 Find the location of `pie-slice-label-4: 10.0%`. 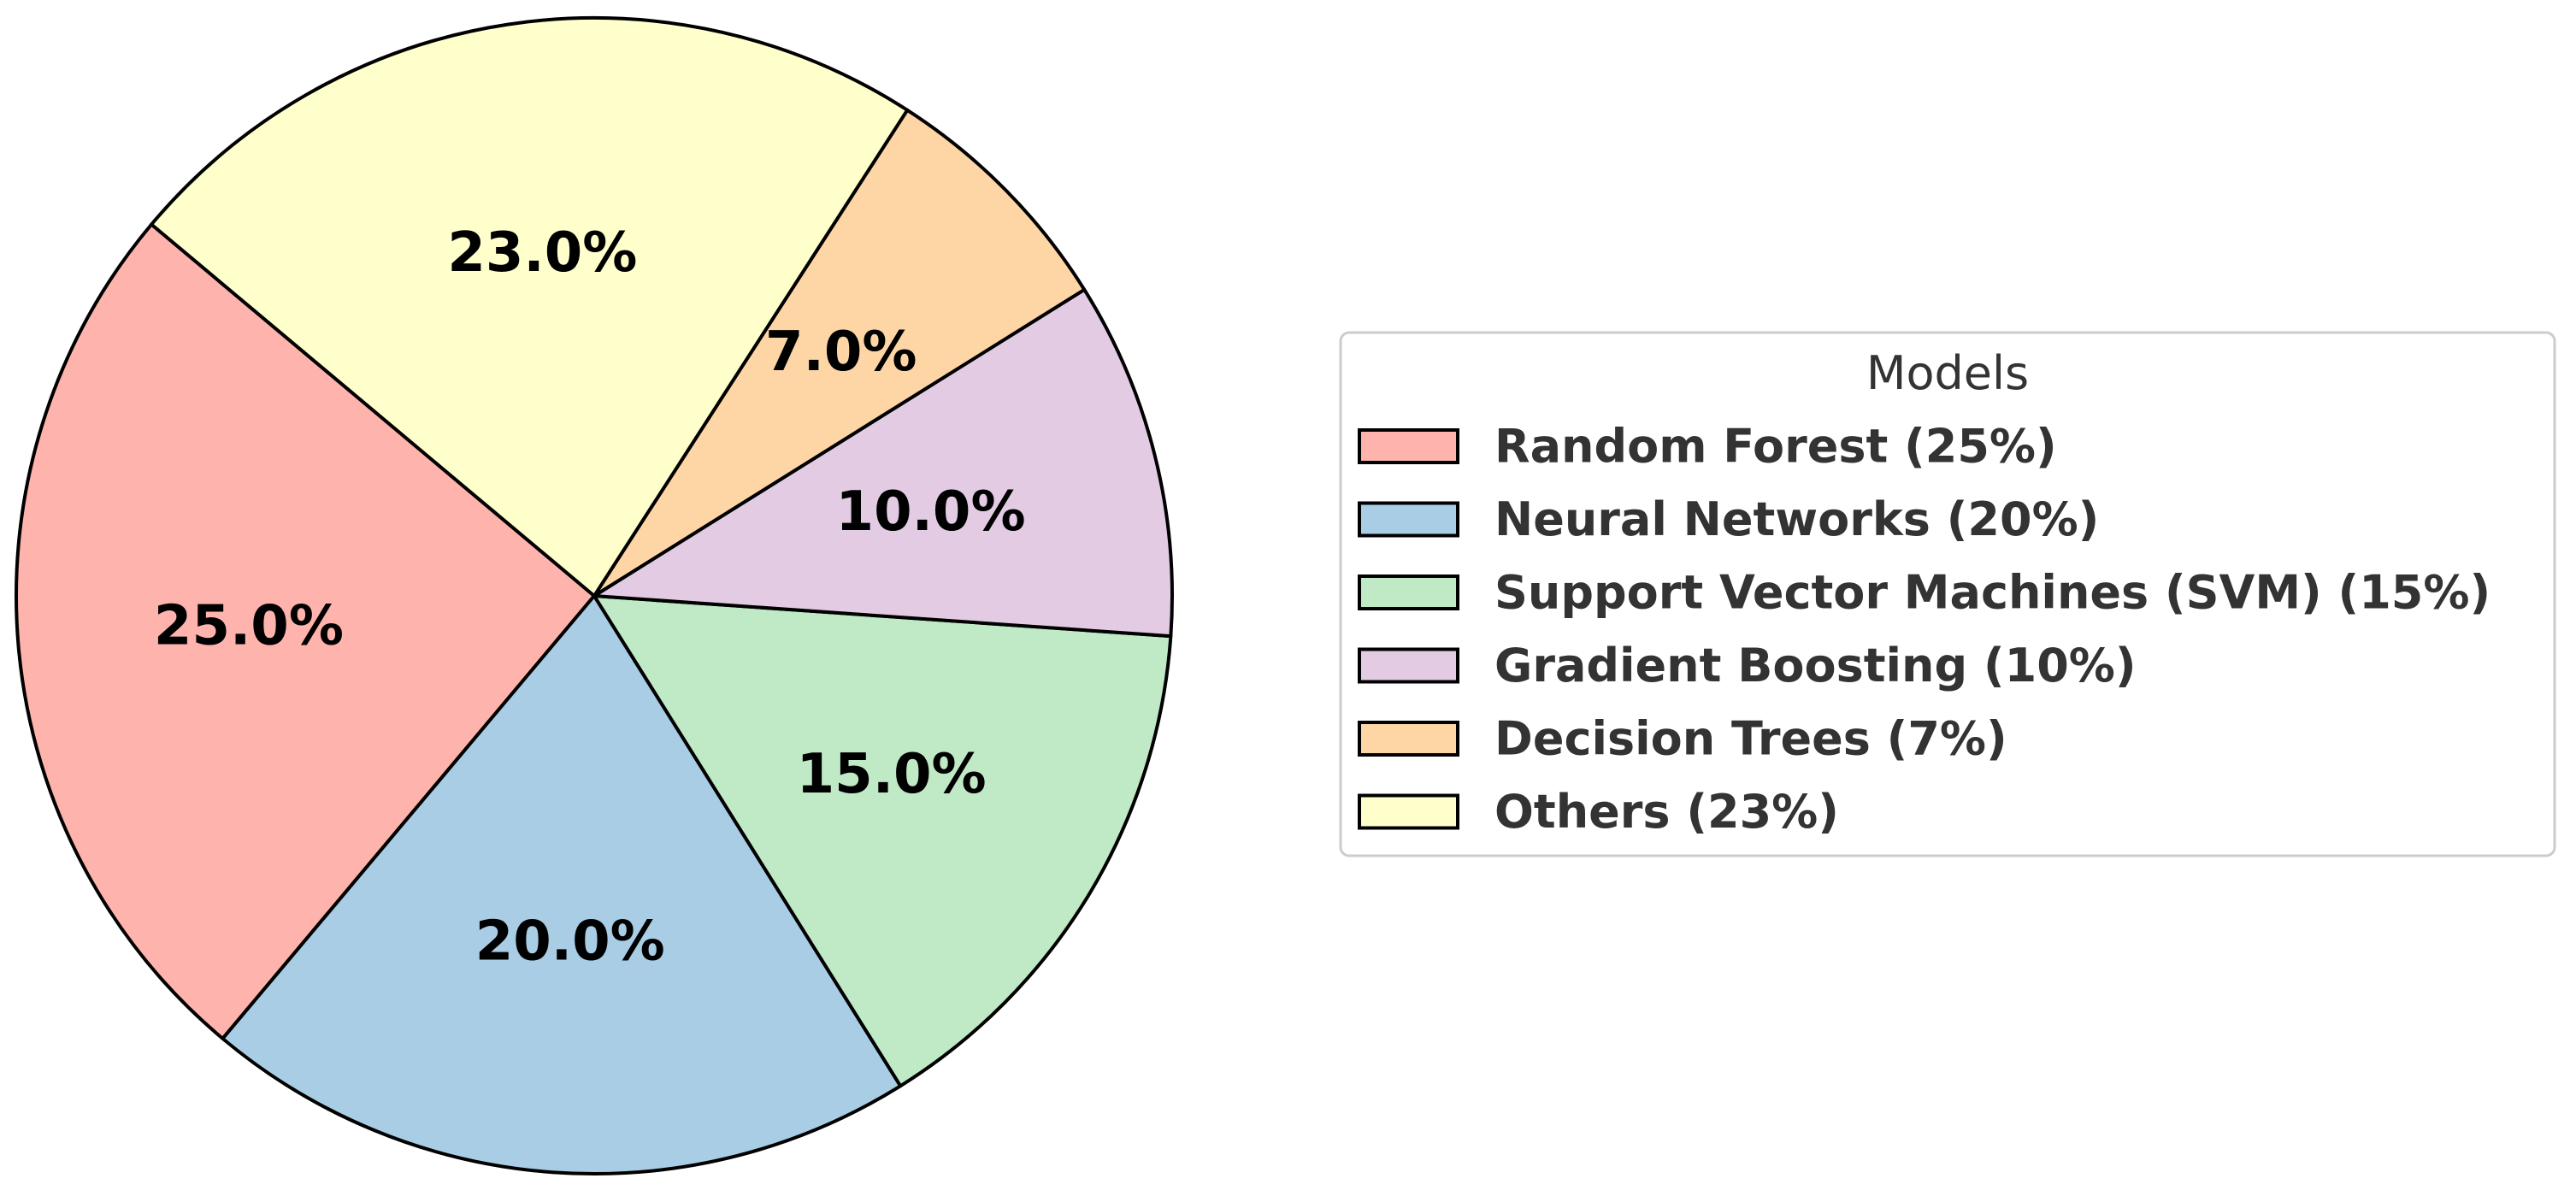

pie-slice-label-4: 10.0% is located at coordinates (931, 512).